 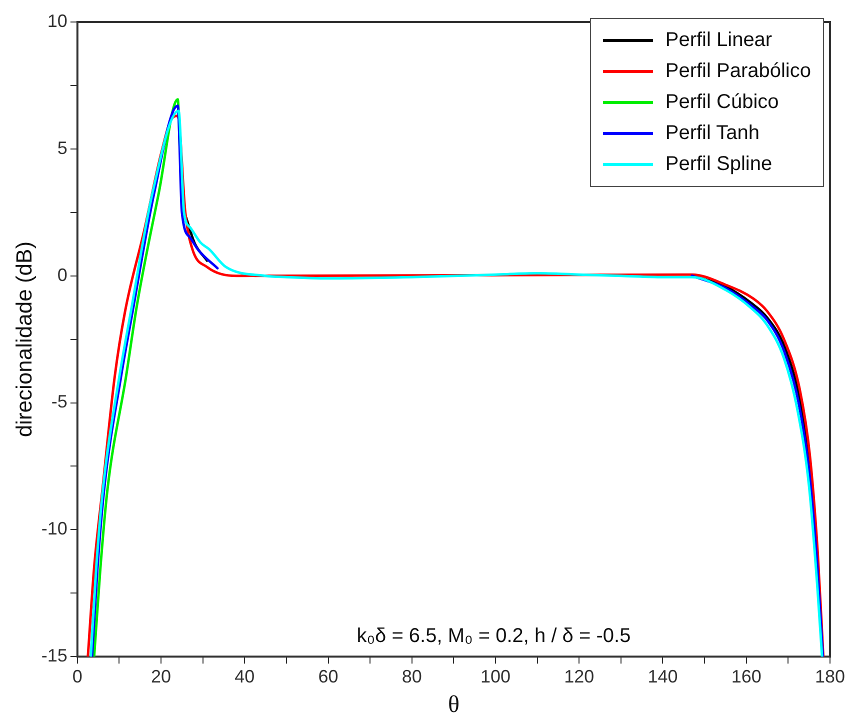 What do you see at coordinates (718, 40) in the screenshot?
I see `legend-label: Perfil Linear` at bounding box center [718, 40].